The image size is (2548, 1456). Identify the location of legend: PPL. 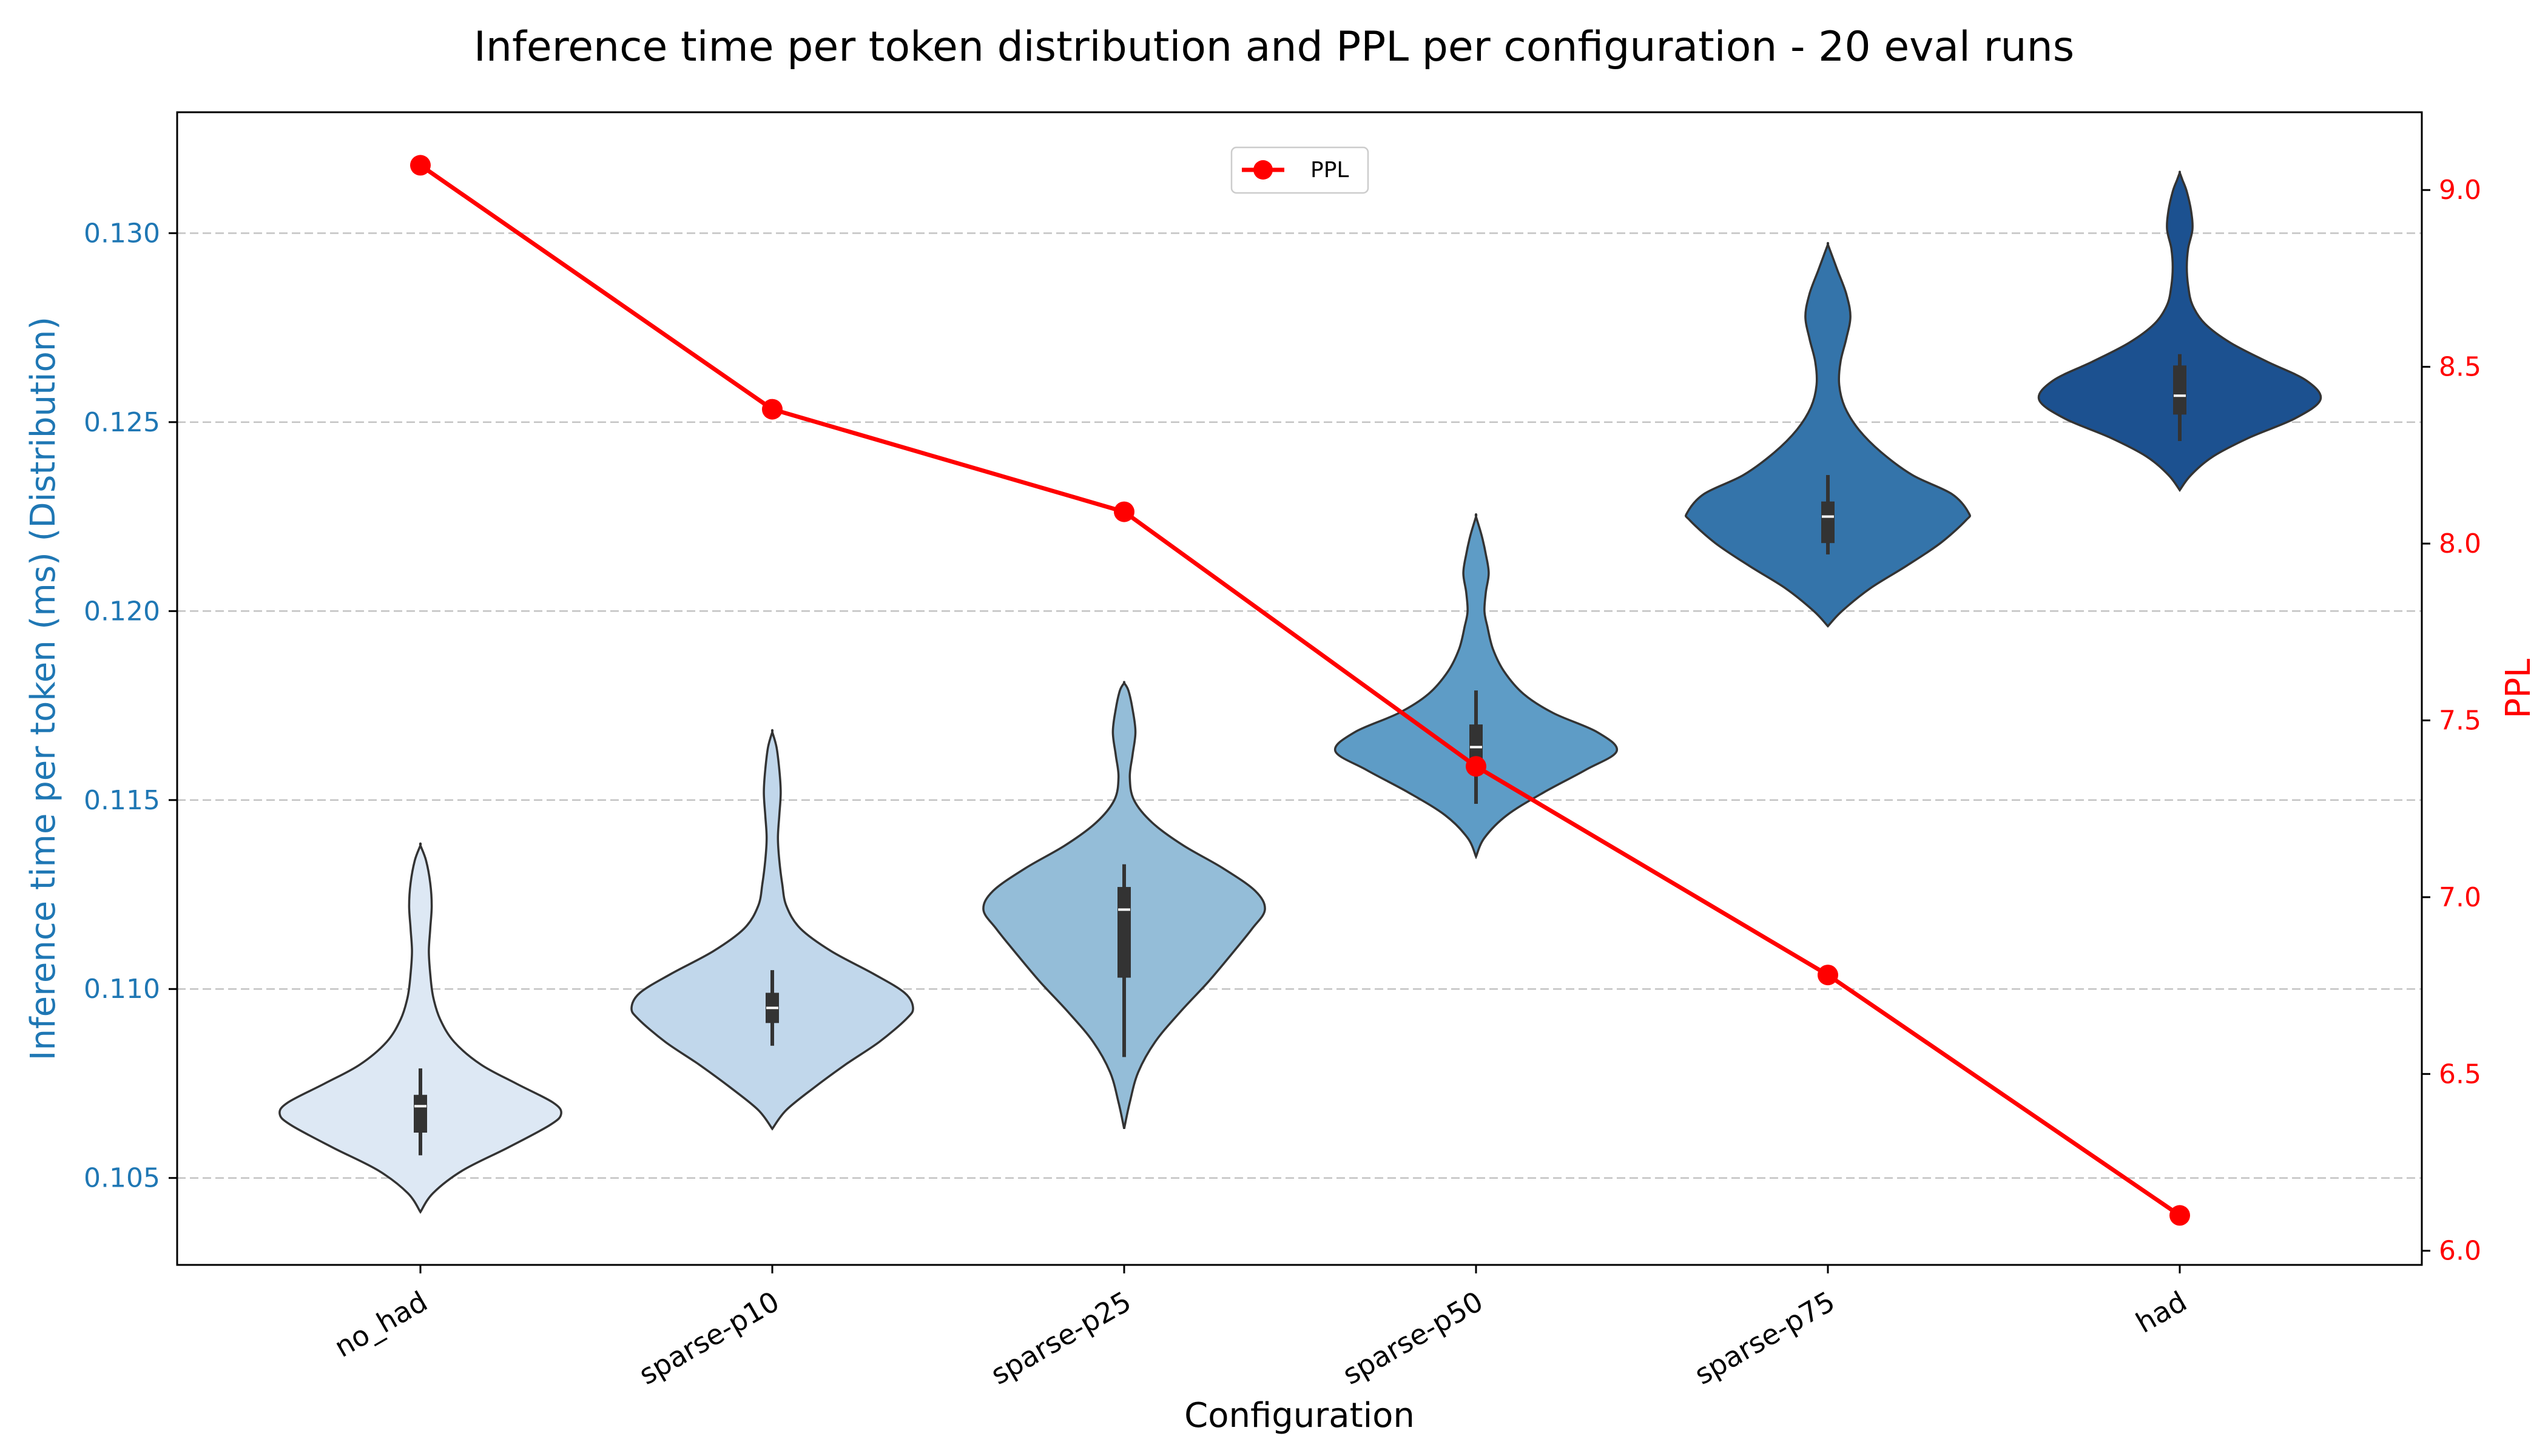
(1299, 170).